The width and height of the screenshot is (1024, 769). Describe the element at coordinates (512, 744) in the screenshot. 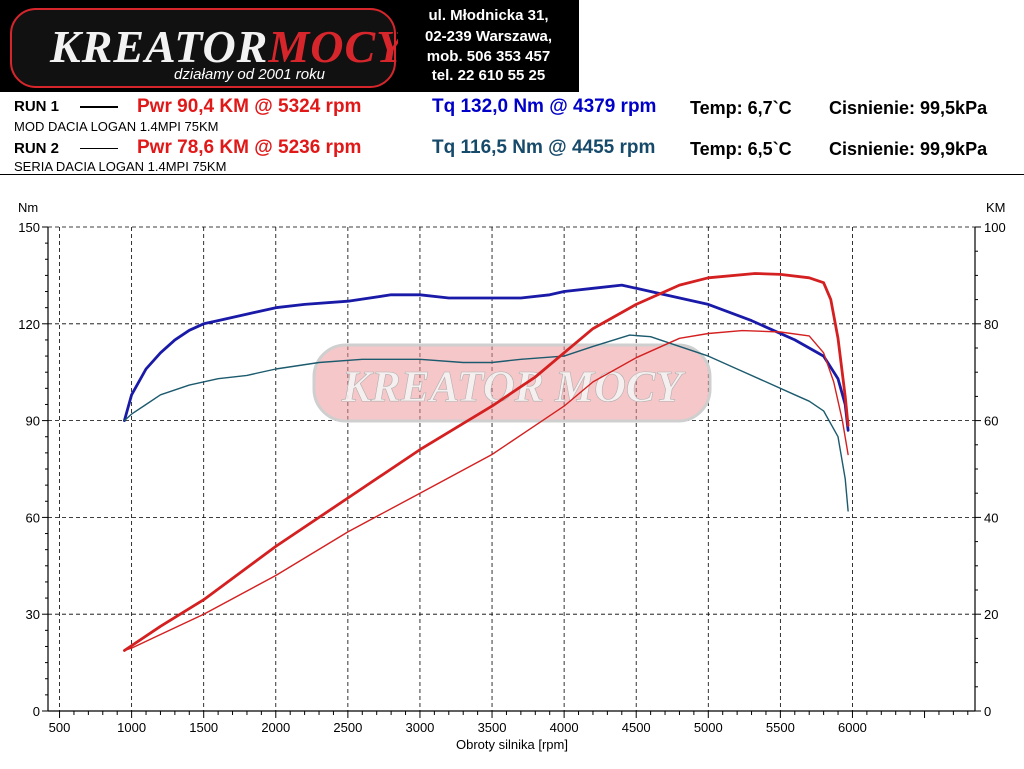

I see `x-axis-title: Obroty silnika [rpm]` at that location.